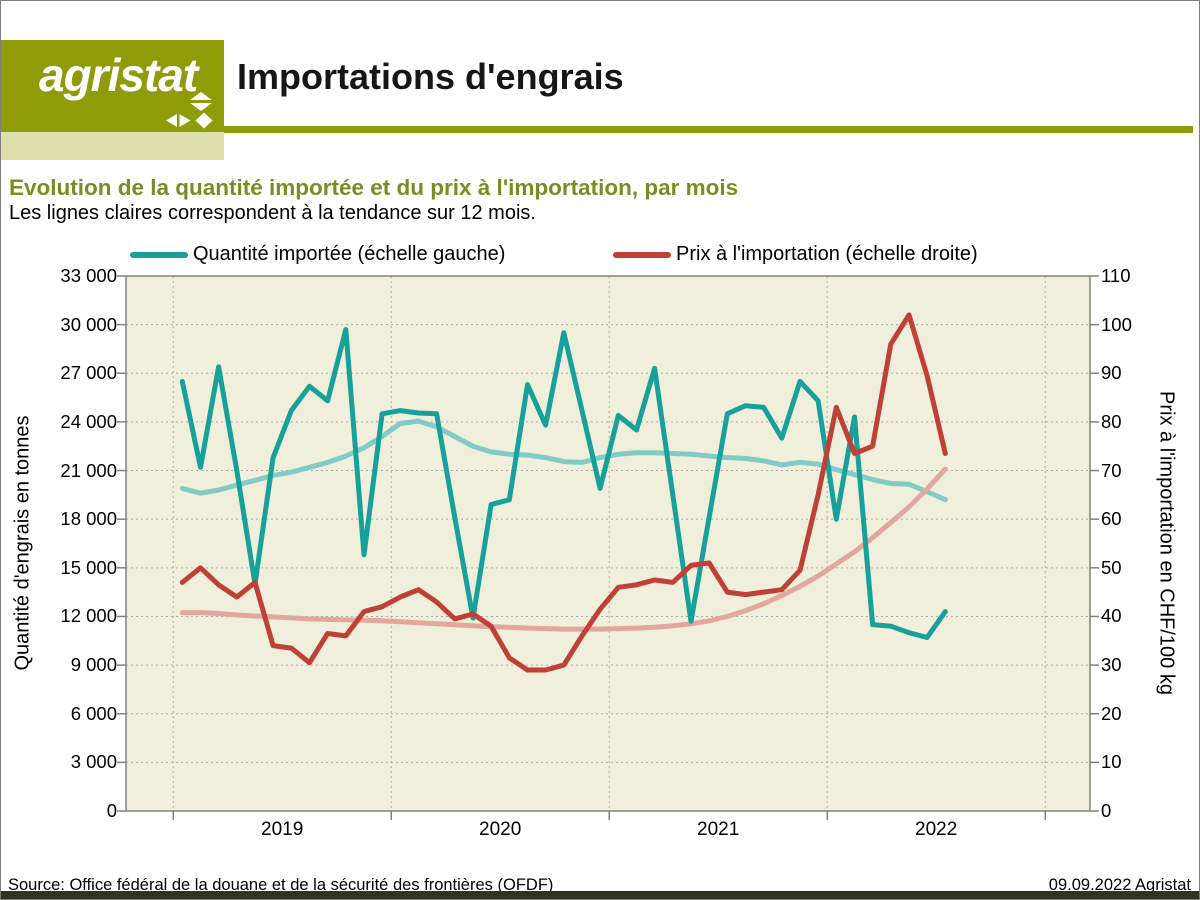  I want to click on y-right-tick-label: 70, so click(1111, 470).